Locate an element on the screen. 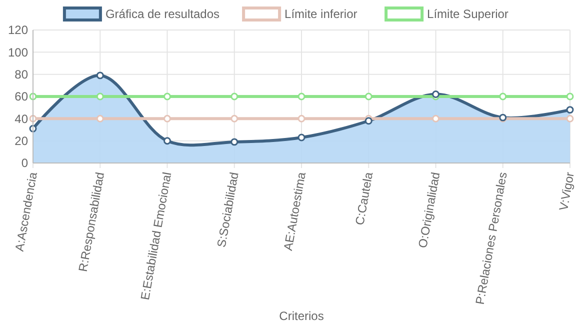 This screenshot has height=328, width=583. x-axis-title: Criterios is located at coordinates (301, 316).